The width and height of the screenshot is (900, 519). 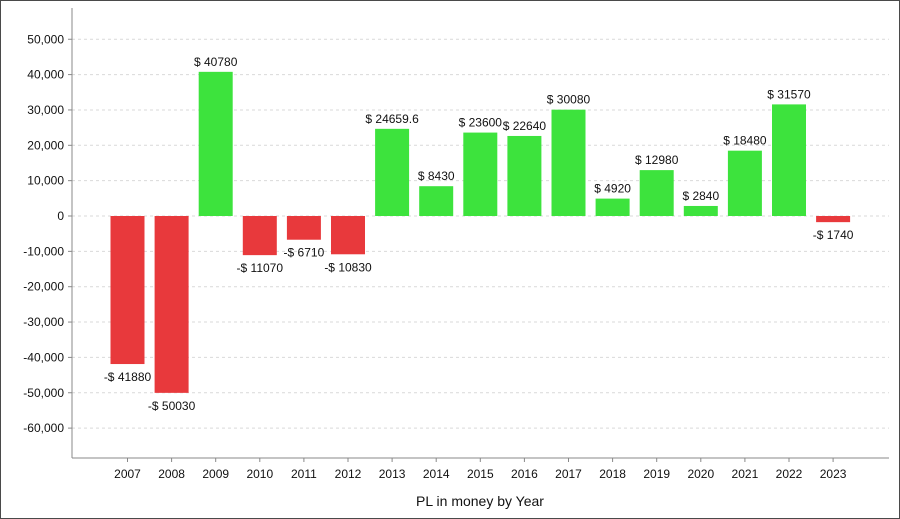 What do you see at coordinates (833, 235) in the screenshot?
I see `data-label: -$ 1740` at bounding box center [833, 235].